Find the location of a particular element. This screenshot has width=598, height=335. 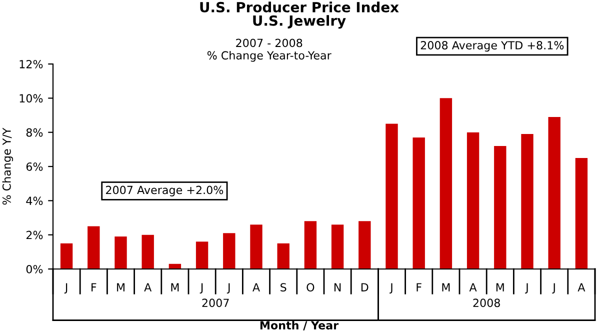

x-tick-label: O is located at coordinates (310, 287).